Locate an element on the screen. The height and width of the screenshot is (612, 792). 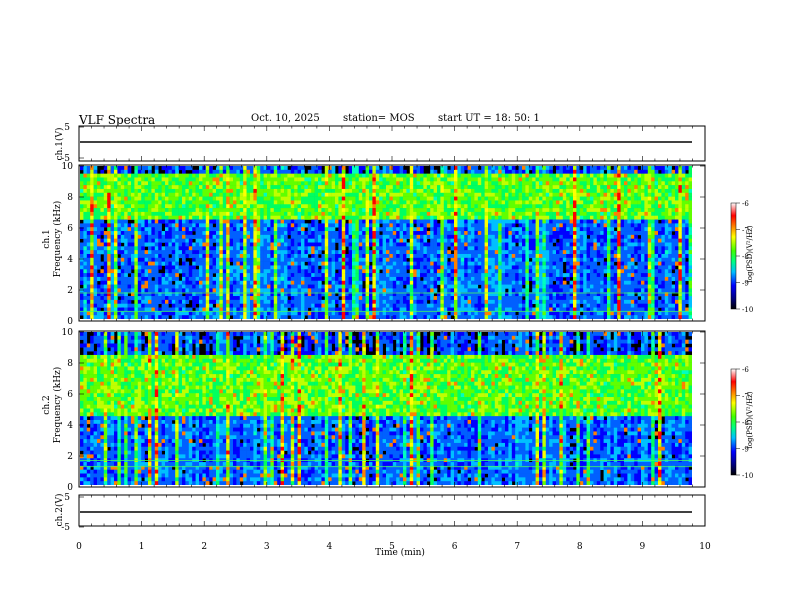
x-tick-label: 8 is located at coordinates (580, 547).